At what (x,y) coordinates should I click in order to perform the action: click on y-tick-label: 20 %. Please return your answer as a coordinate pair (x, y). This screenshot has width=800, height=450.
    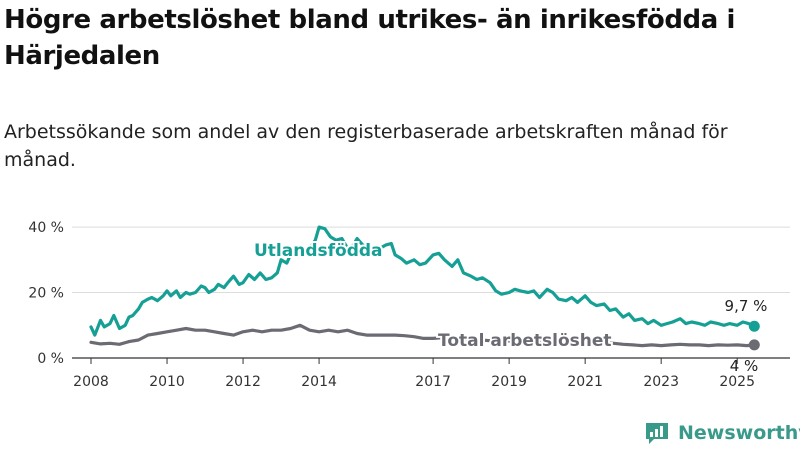
    Looking at the image, I should click on (46, 294).